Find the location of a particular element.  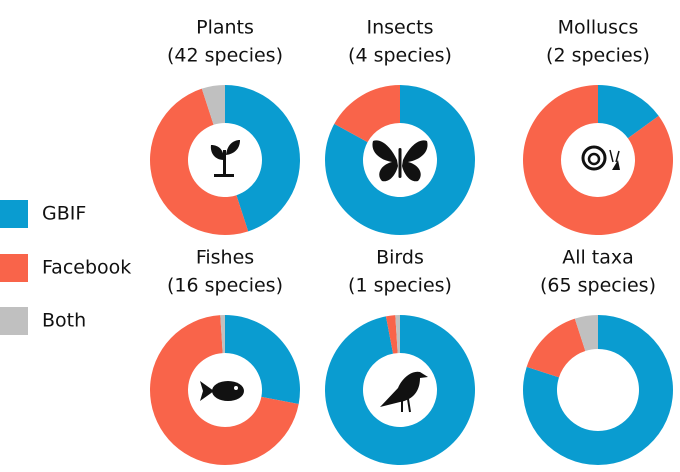

fish-icon is located at coordinates (222, 391).